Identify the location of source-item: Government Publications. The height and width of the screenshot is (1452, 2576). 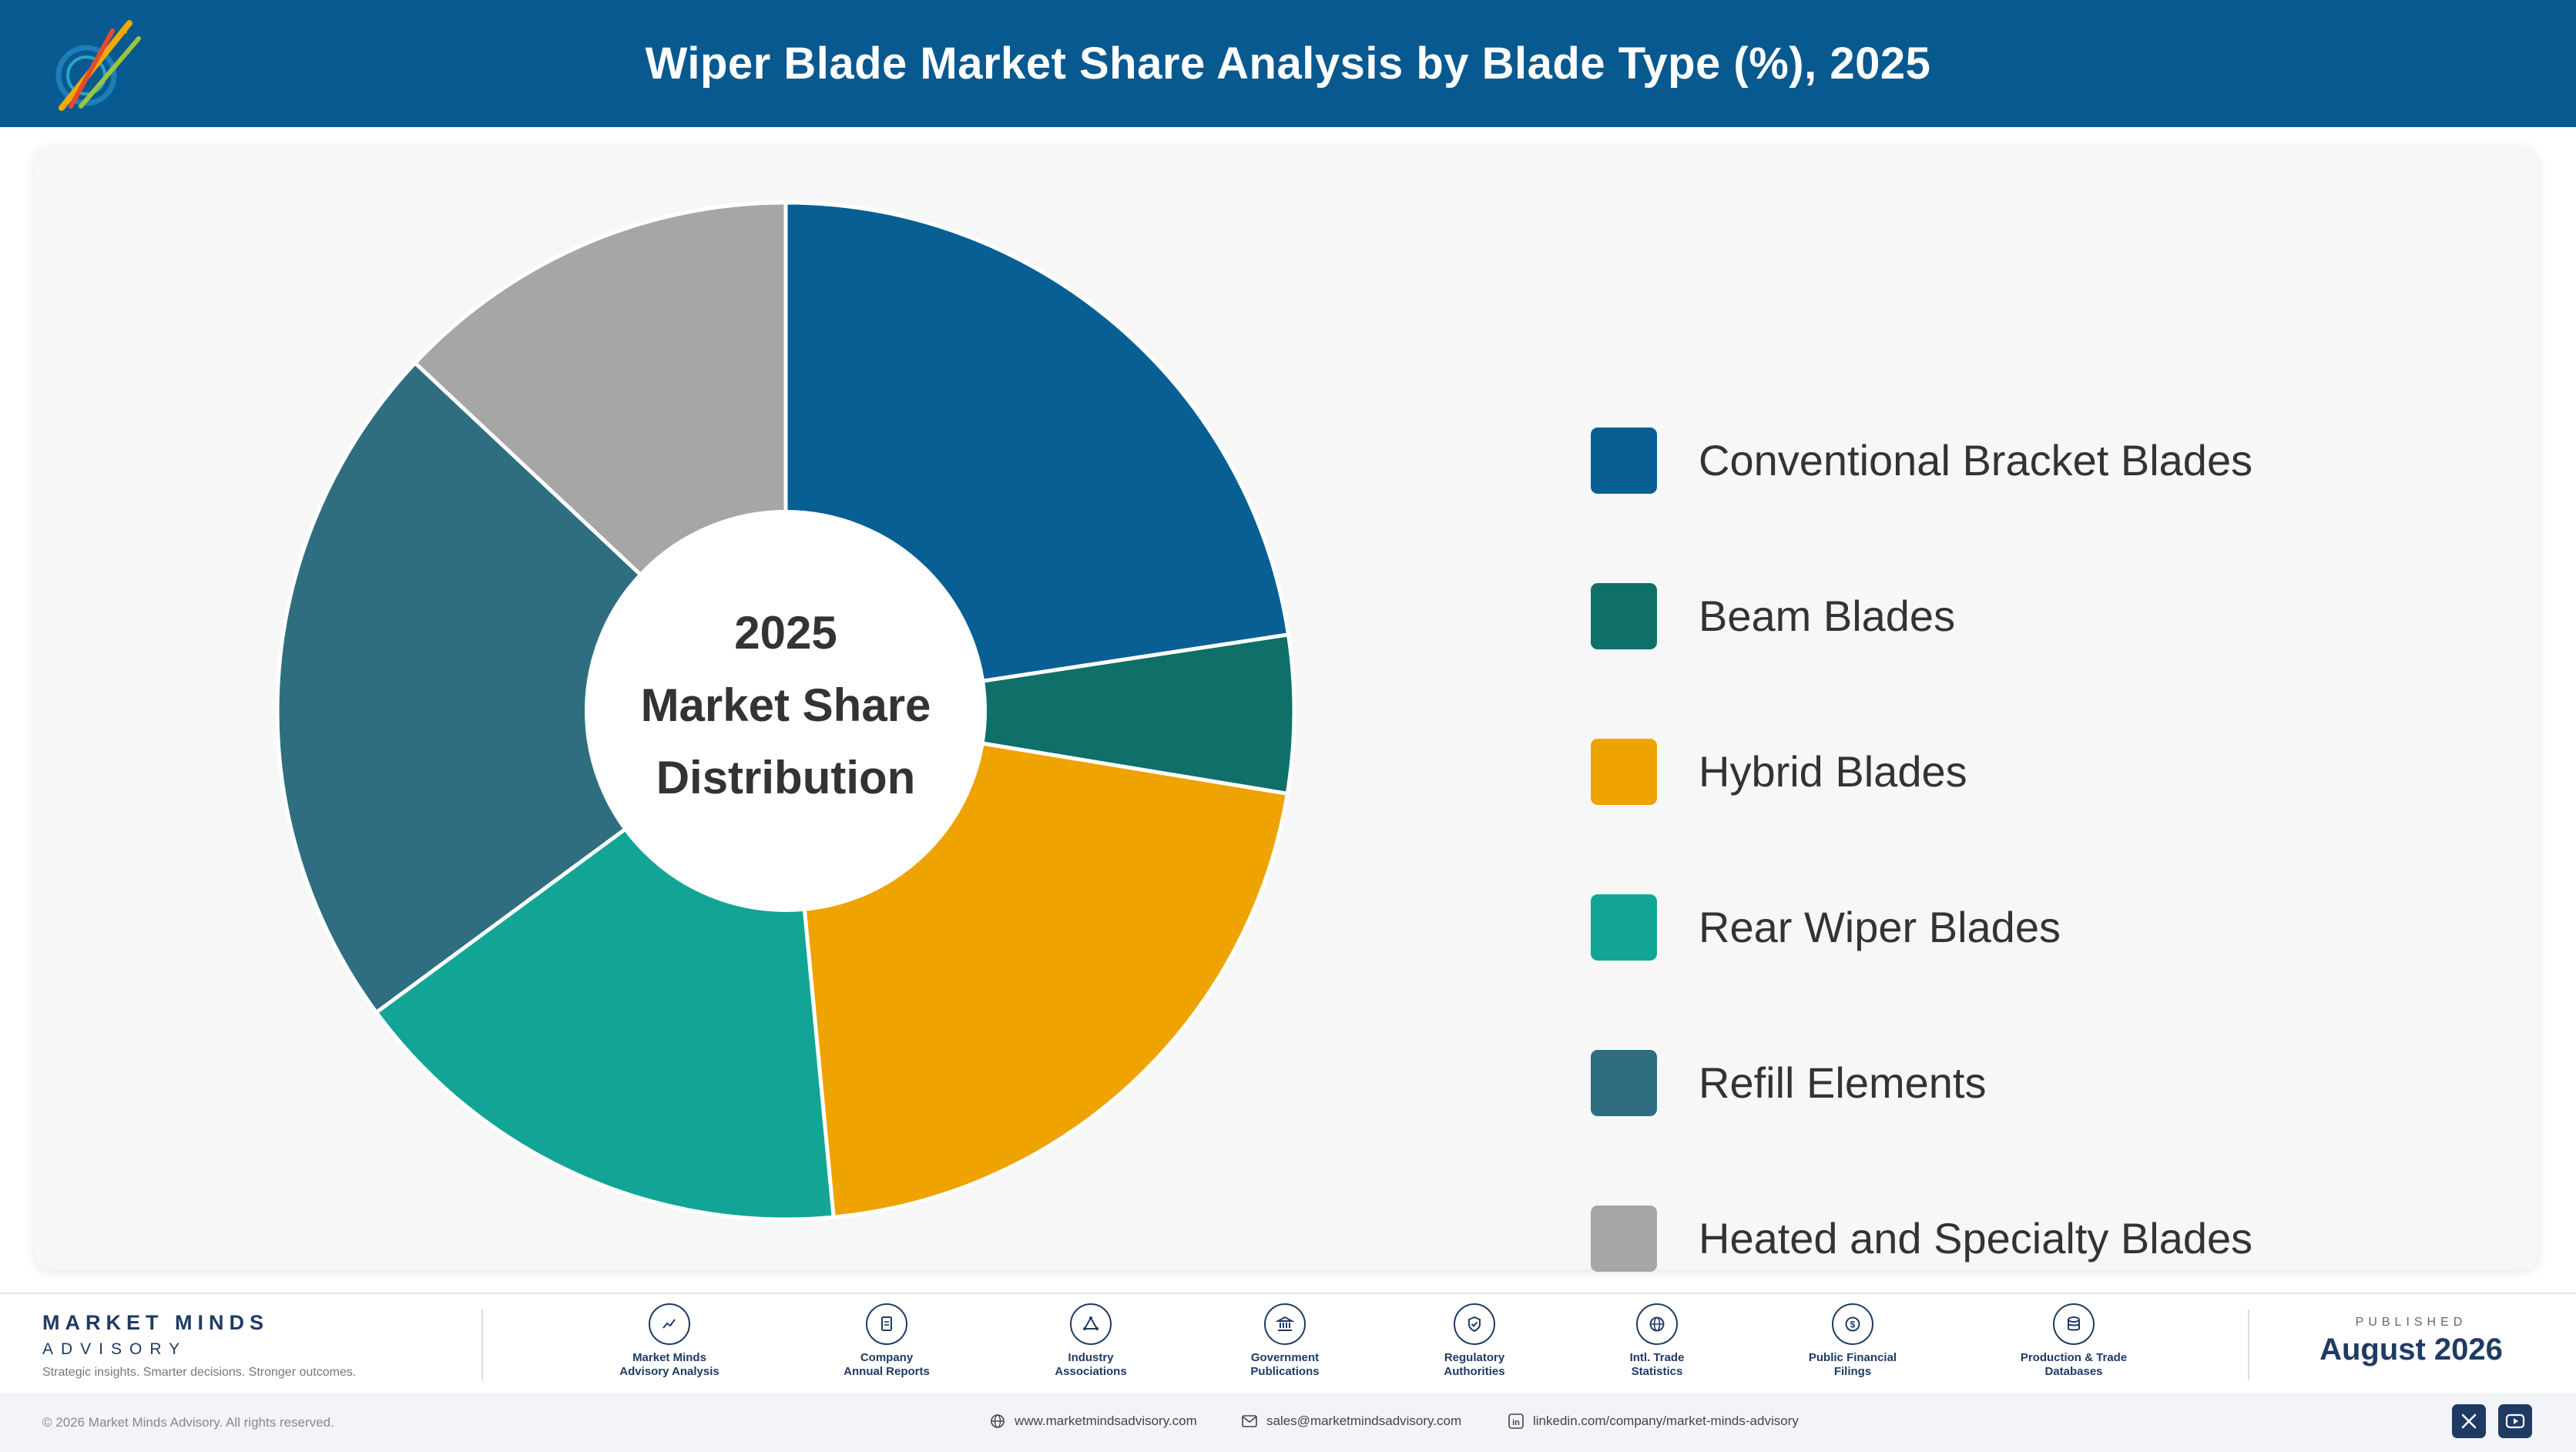
(1285, 1341).